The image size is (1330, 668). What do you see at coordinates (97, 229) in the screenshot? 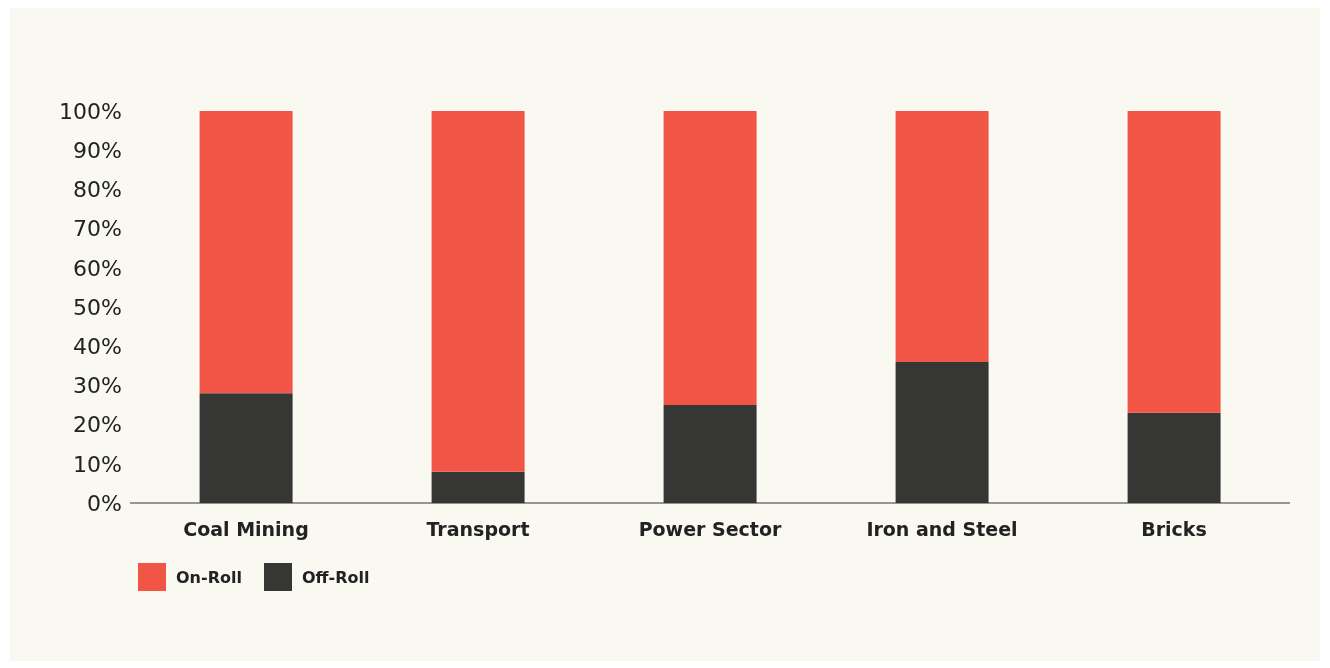
I see `y-tick-label: 70%` at bounding box center [97, 229].